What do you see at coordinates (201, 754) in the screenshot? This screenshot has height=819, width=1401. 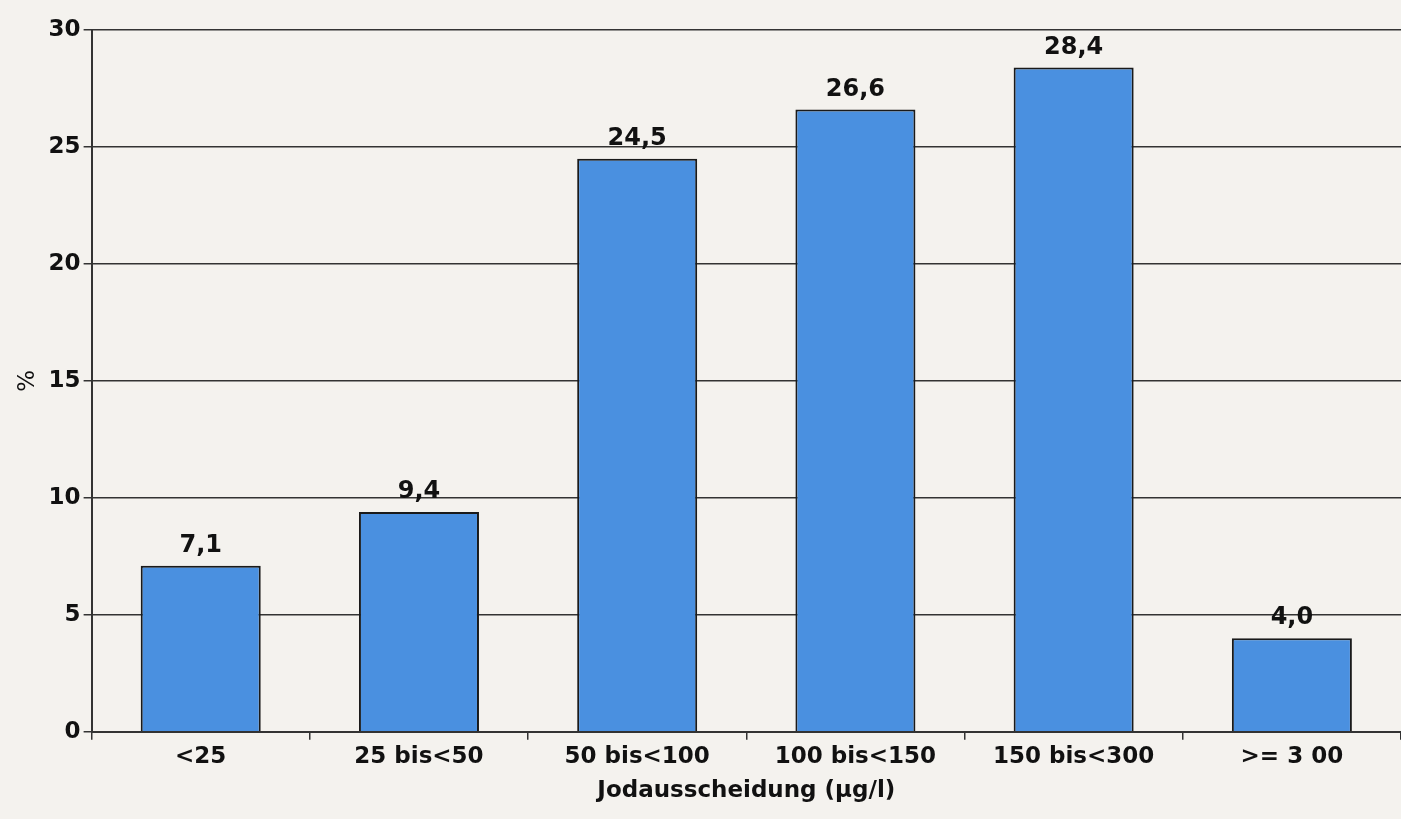 I see `x-tick-label: <25` at bounding box center [201, 754].